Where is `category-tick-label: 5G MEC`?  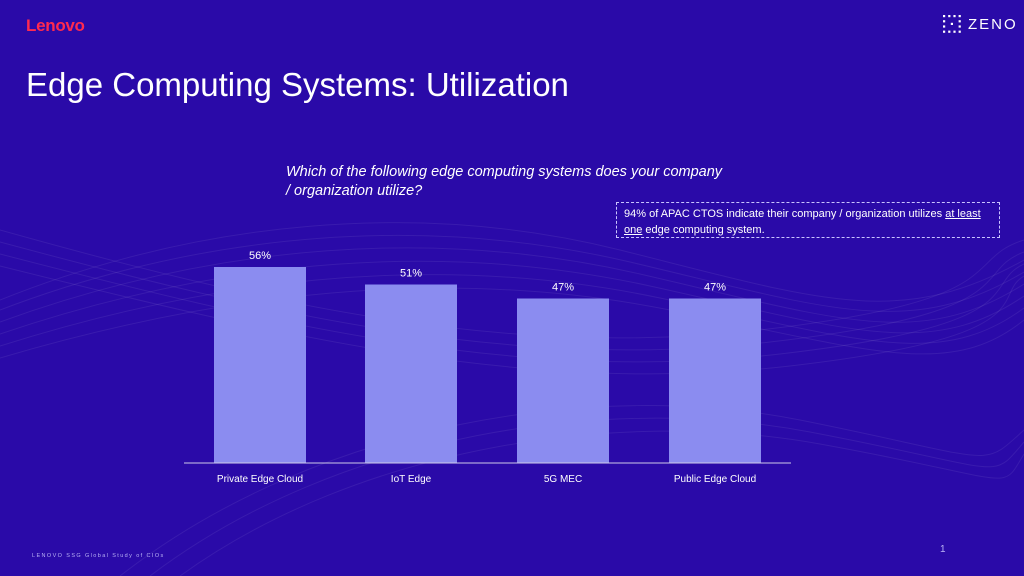
category-tick-label: 5G MEC is located at coordinates (563, 479).